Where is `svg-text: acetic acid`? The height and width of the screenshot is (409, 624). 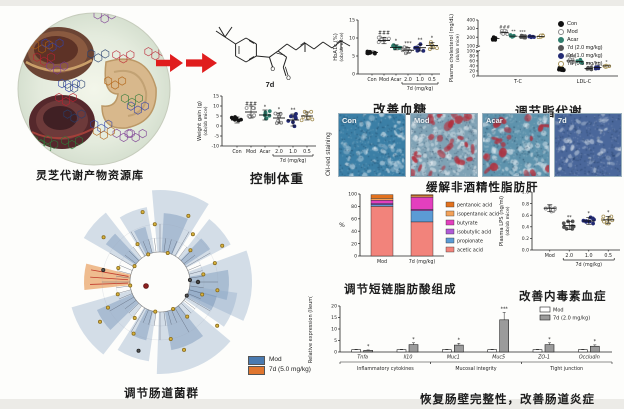 svg-text: acetic acid is located at coordinates (470, 251).